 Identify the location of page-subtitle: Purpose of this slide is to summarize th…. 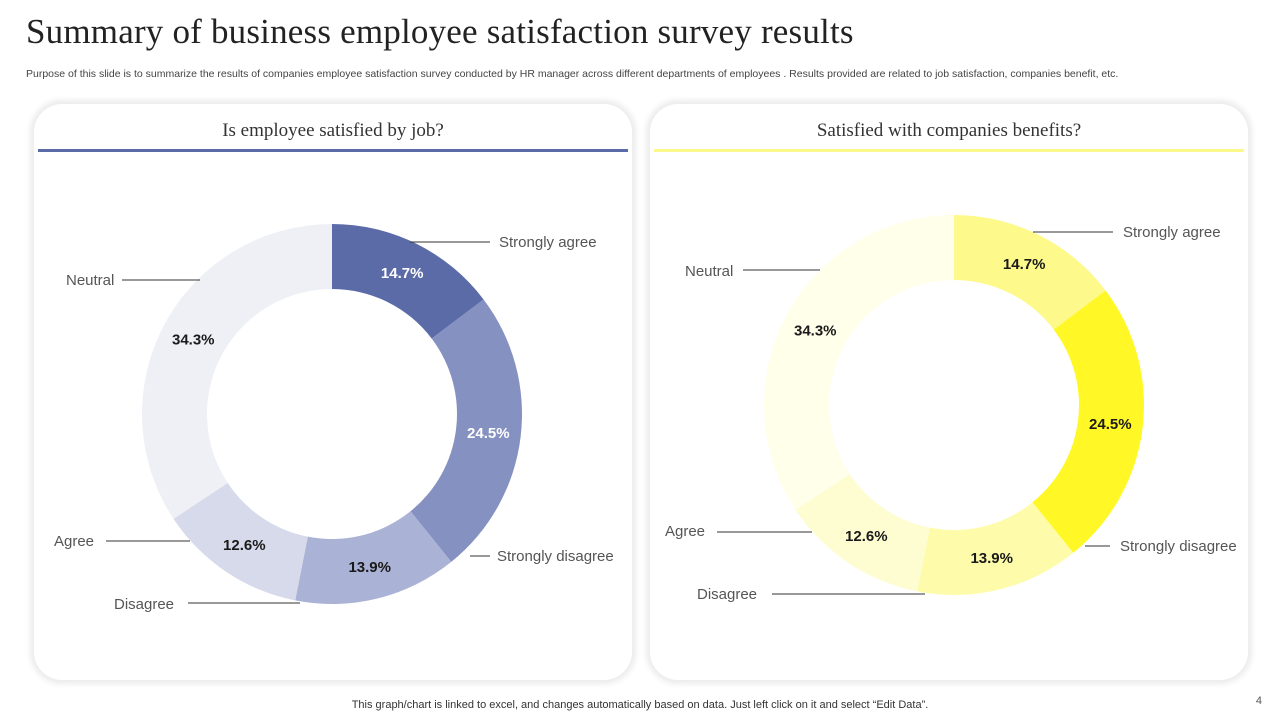
(572, 74).